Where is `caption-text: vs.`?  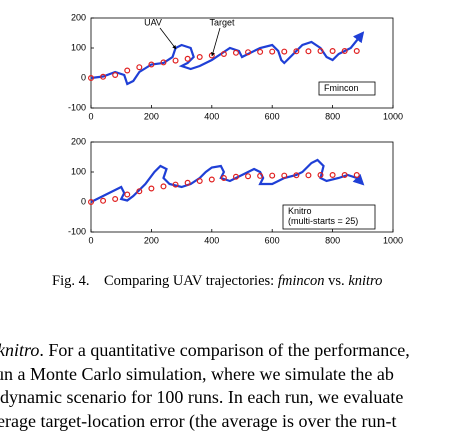
caption-text: vs. is located at coordinates (336, 281).